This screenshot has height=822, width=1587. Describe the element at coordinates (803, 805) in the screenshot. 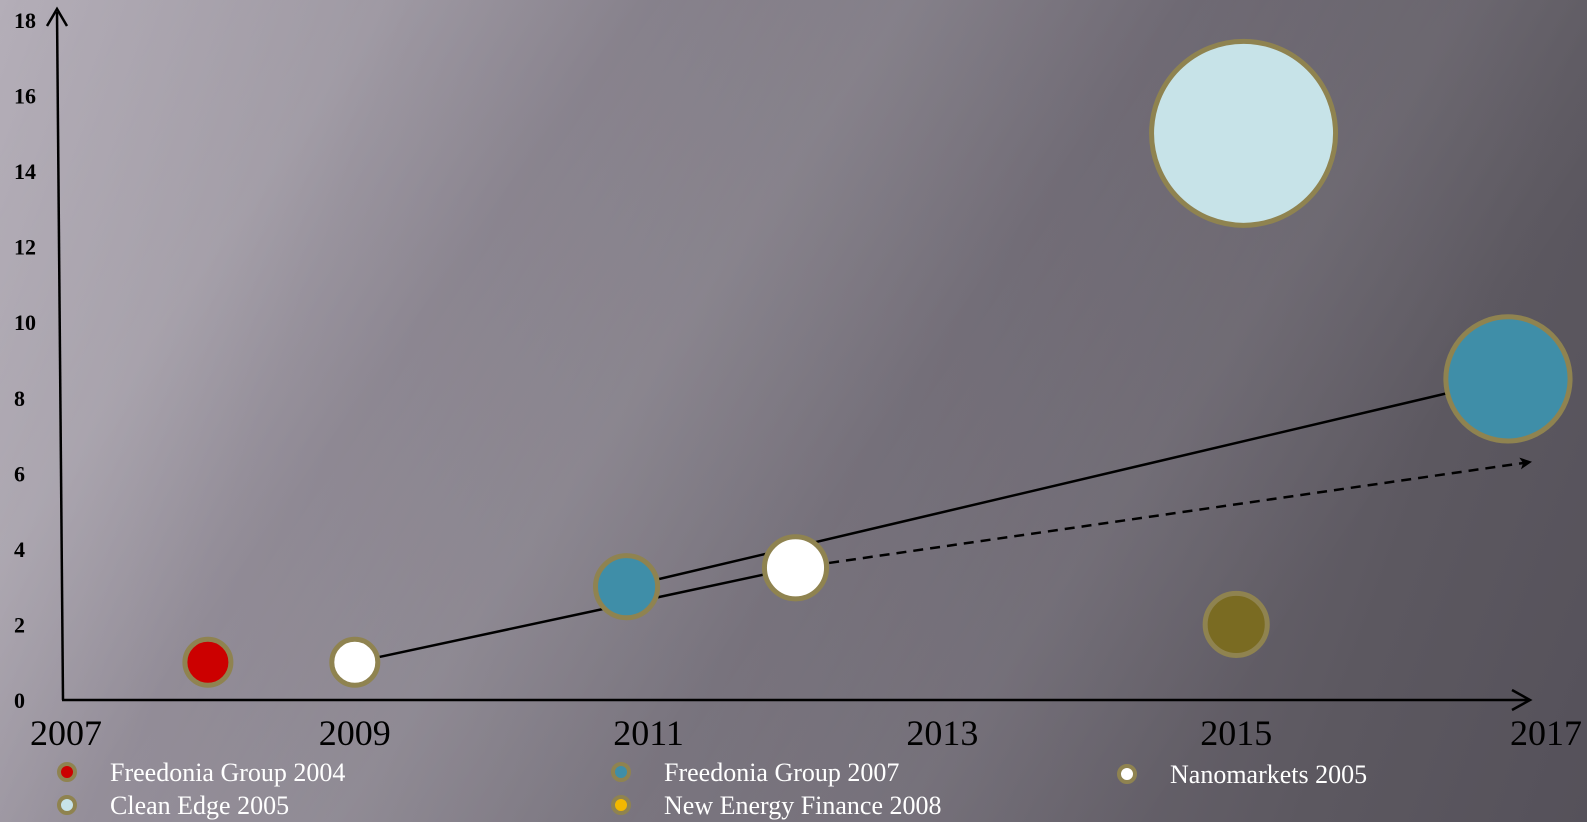

I see `legend-label: New Energy Finance 2008` at that location.